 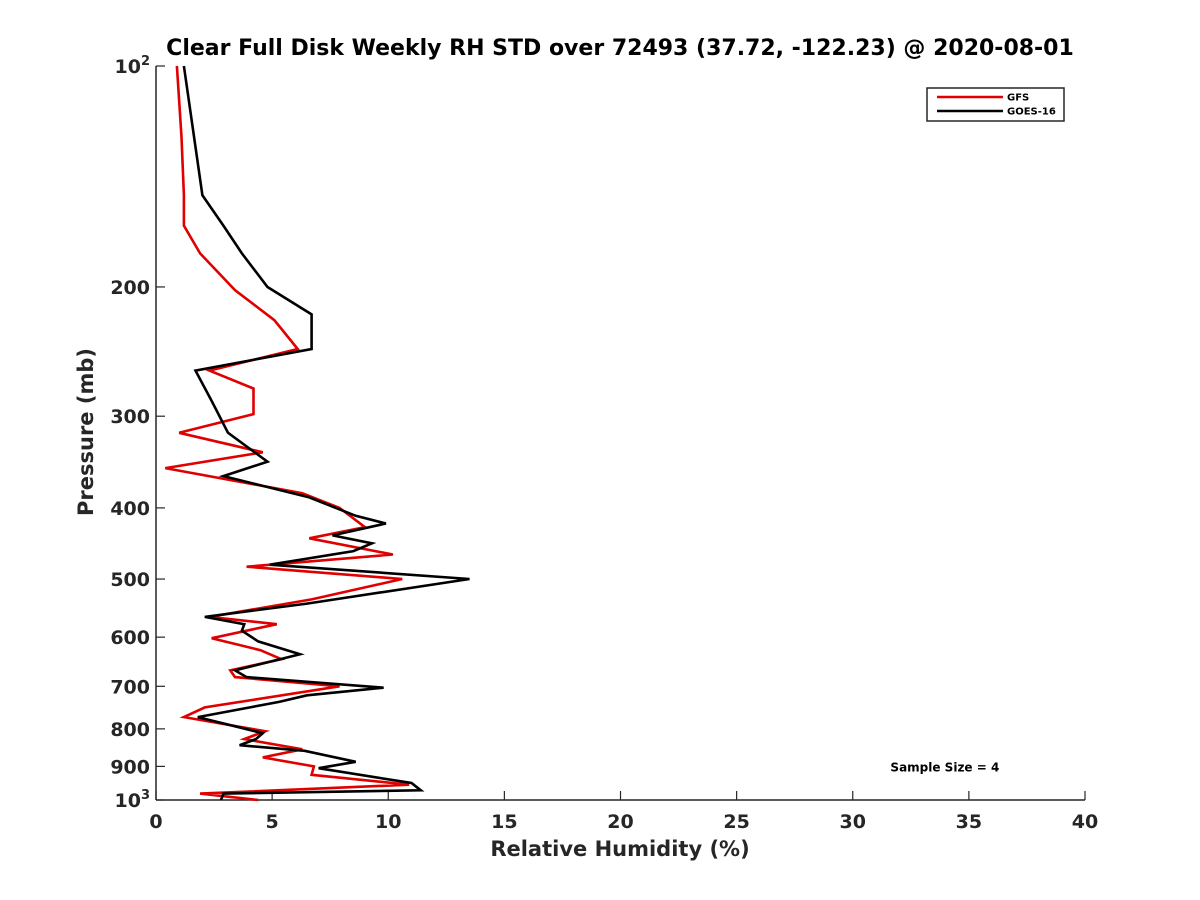 I want to click on sample-size-annotation: Sample Size = 4, so click(x=944, y=767).